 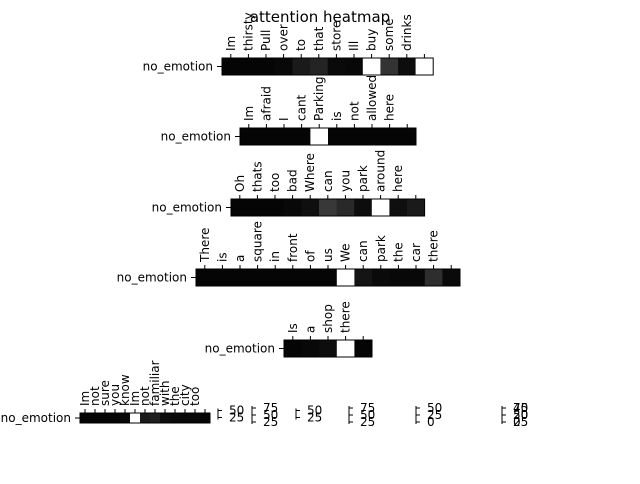 What do you see at coordinates (431, 422) in the screenshot?
I see `colorbar-tick-label: 0` at bounding box center [431, 422].